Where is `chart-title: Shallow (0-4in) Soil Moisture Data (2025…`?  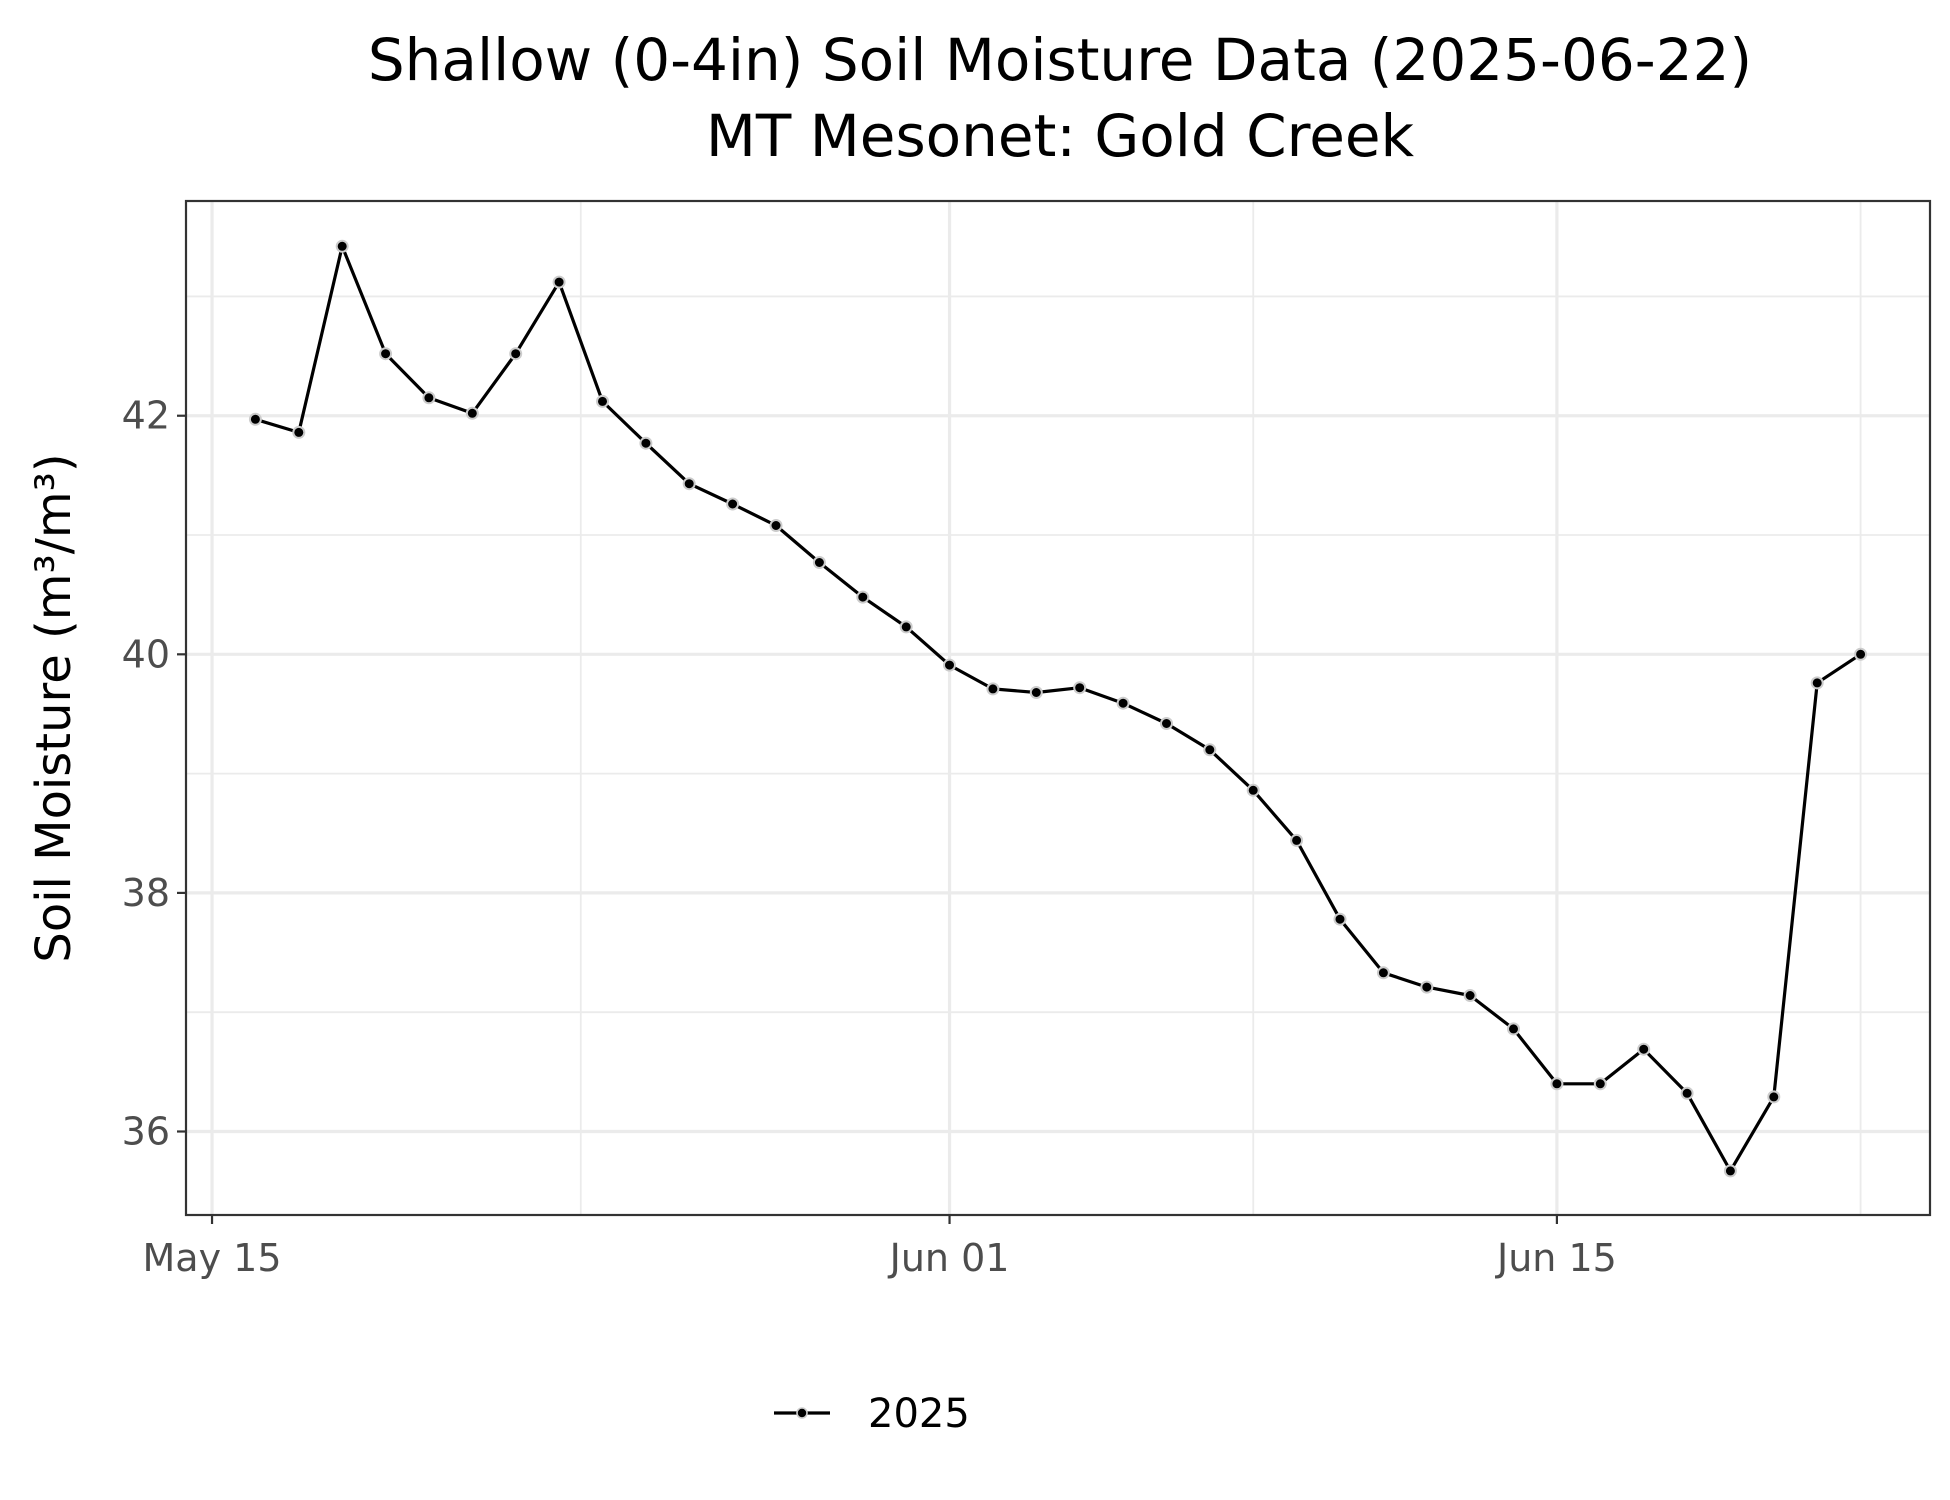 chart-title: Shallow (0-4in) Soil Moisture Data (2025… is located at coordinates (1060, 60).